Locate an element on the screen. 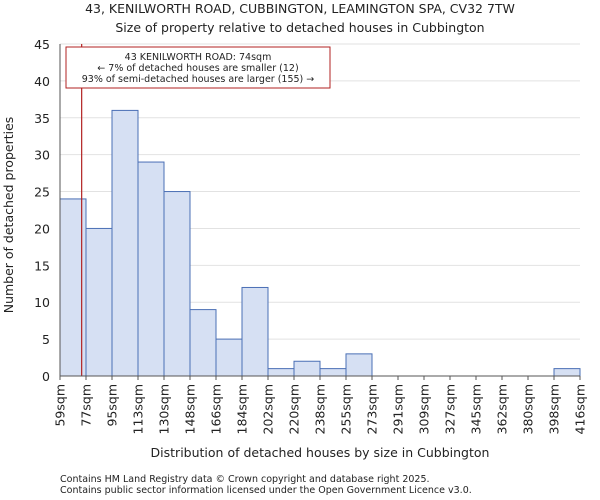 Image resolution: width=600 pixels, height=500 pixels. x-tick-label: 113sqm is located at coordinates (138, 409).